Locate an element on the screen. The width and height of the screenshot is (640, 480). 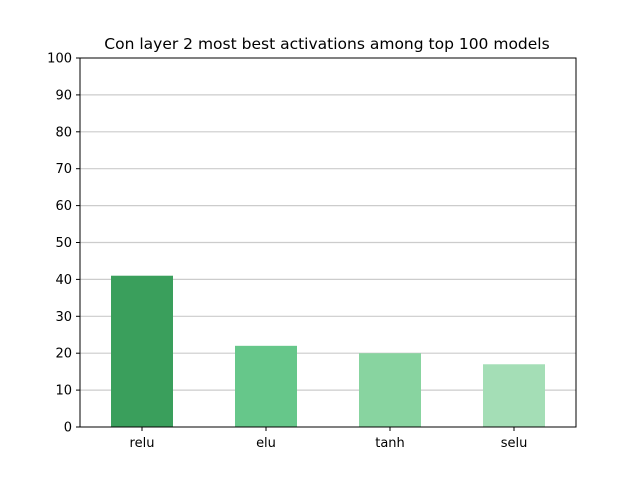
y-tick-label: 100 is located at coordinates (59, 59).